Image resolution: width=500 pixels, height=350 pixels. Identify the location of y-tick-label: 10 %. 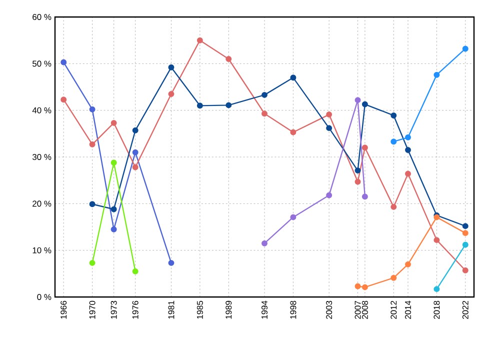
(42, 250).